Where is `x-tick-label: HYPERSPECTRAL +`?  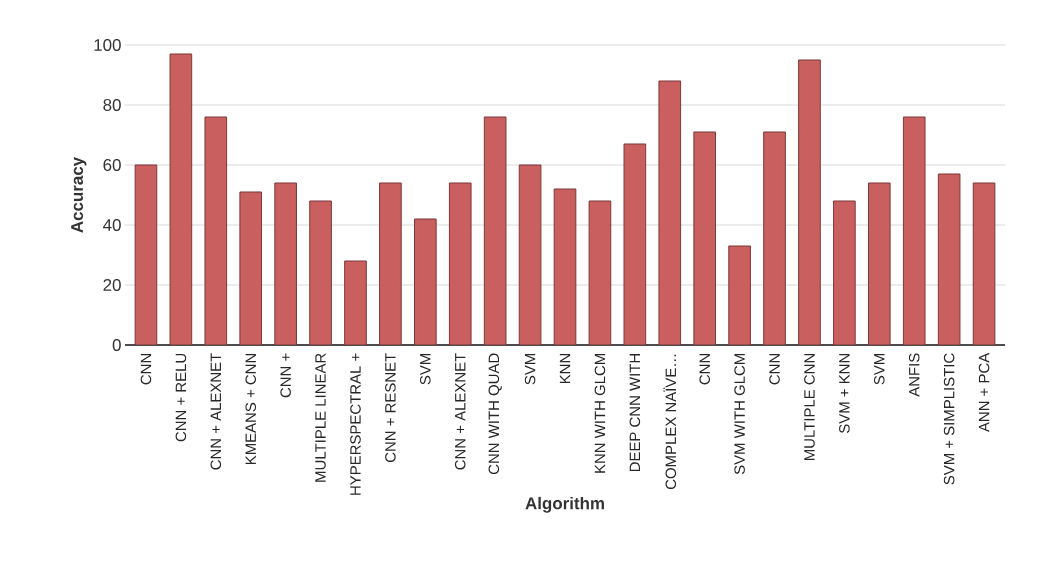
x-tick-label: HYPERSPECTRAL + is located at coordinates (355, 424).